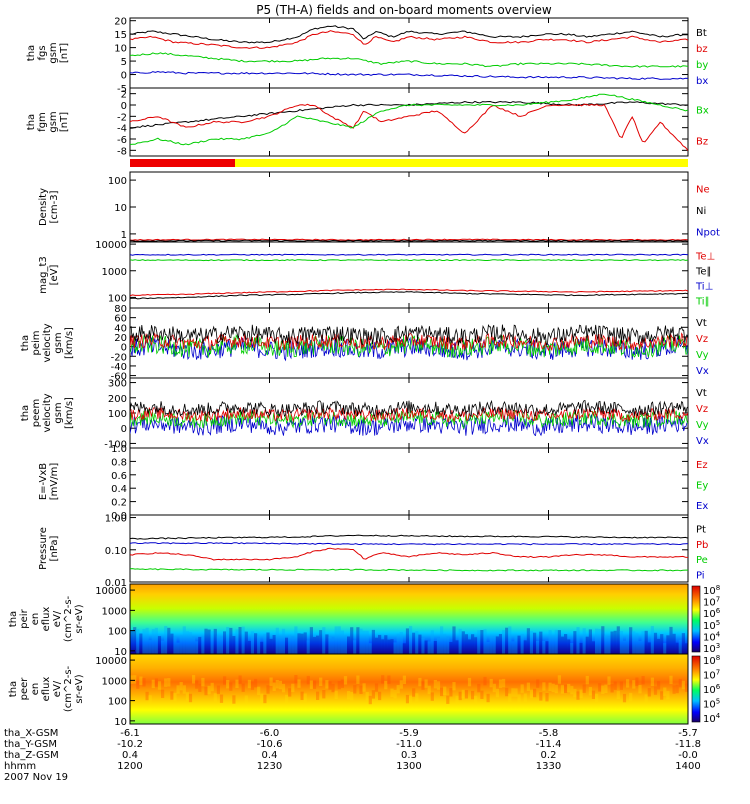 Image resolution: width=750 pixels, height=804 pixels. Describe the element at coordinates (703, 272) in the screenshot. I see `legend-Te∥: Te∥` at that location.